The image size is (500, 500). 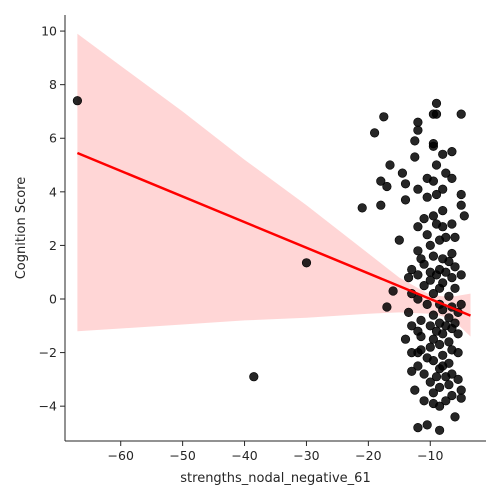 I want to click on y-tick-label: 4, so click(x=53, y=191).